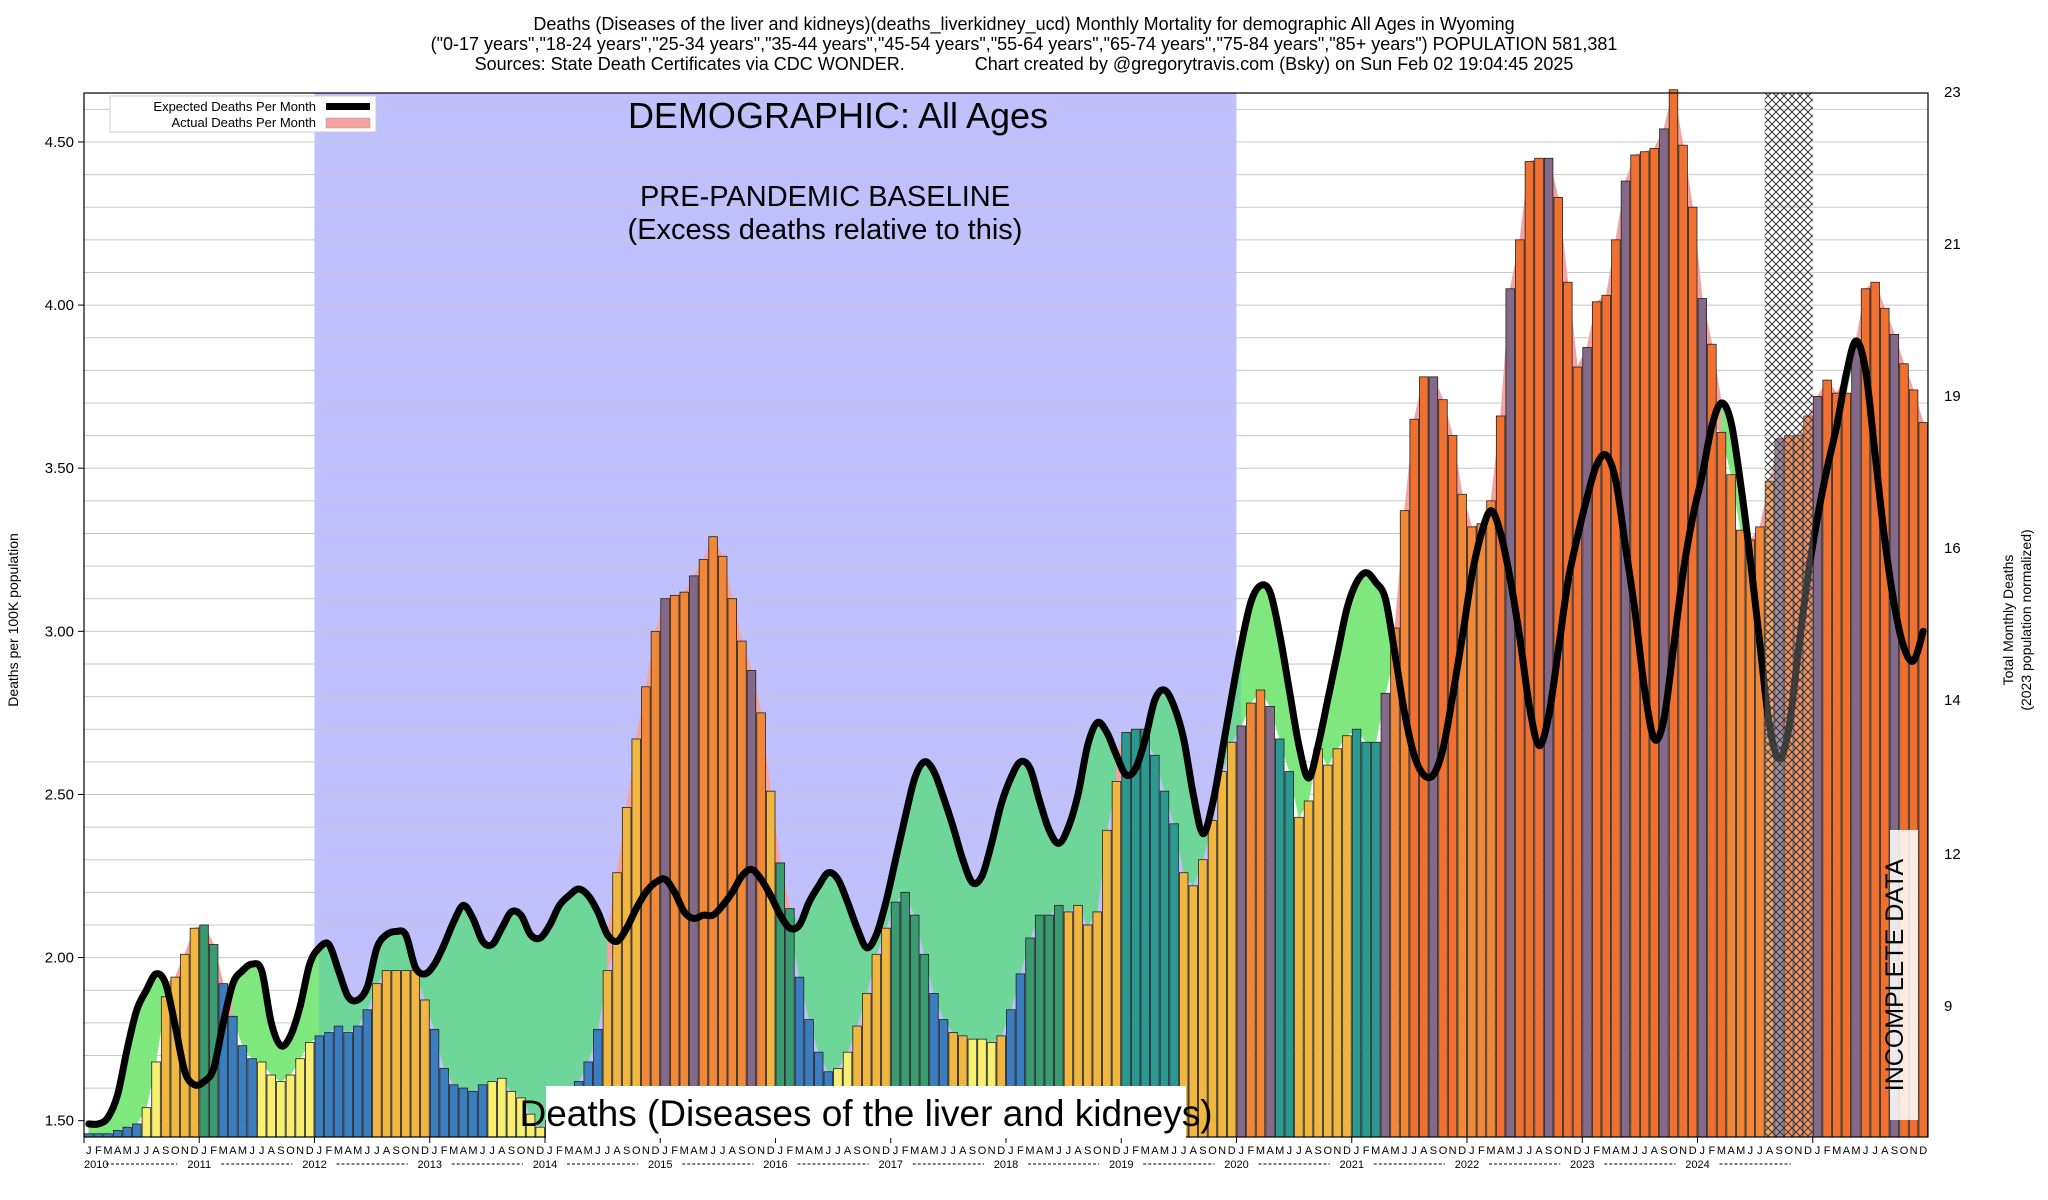  I want to click on bottom-label-box, so click(866, 1112).